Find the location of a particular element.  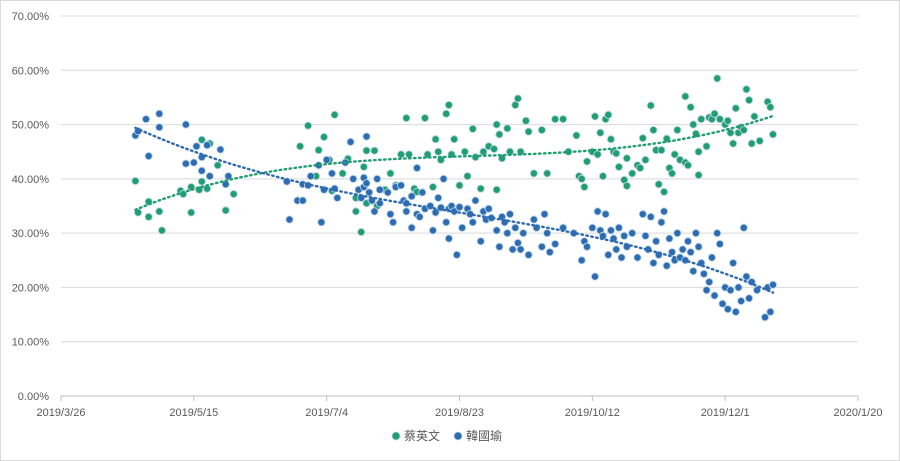

y-tick-label: 50.00% is located at coordinates (31, 126).